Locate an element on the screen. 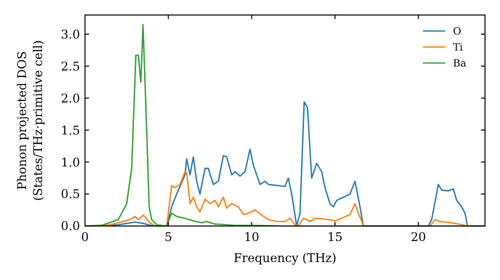  y-tick-label: 2.0 is located at coordinates (70, 98).